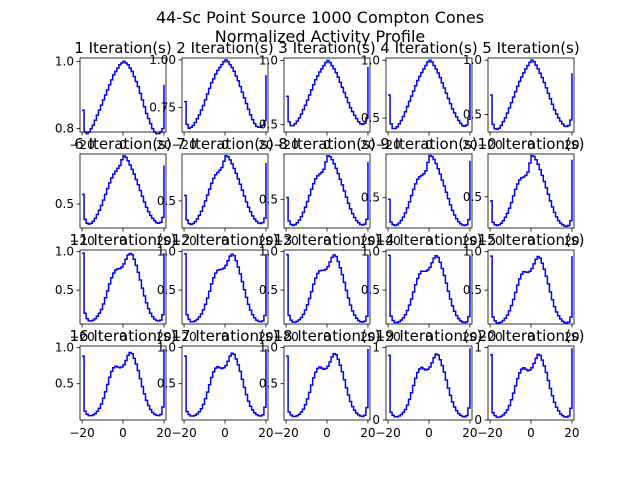  Describe the element at coordinates (268, 199) in the screenshot. I see `panel-8-ytick-label: 0.5` at that location.